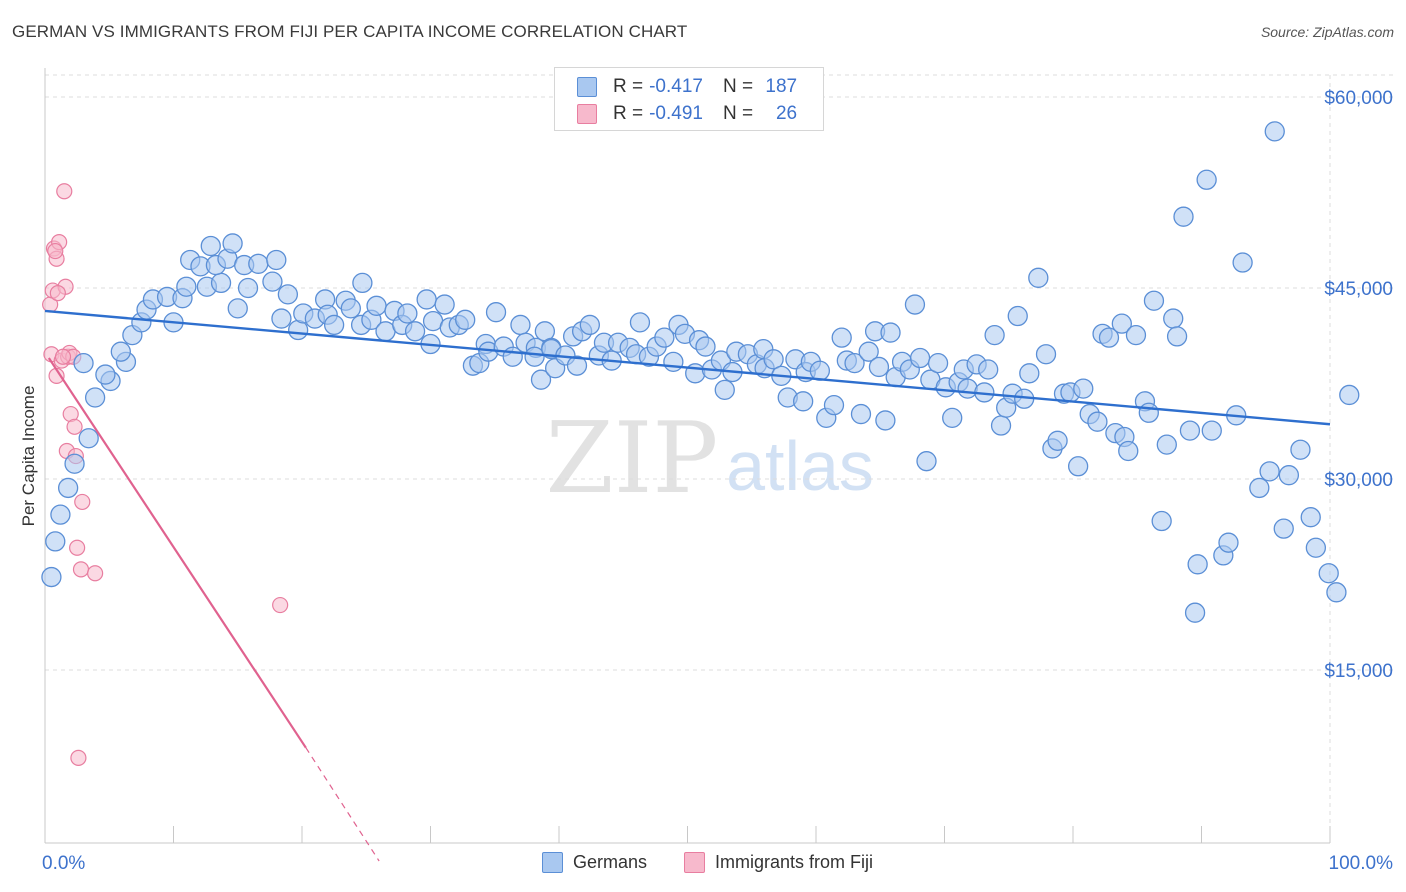 The width and height of the screenshot is (1406, 892). Describe the element at coordinates (687, 367) in the screenshot. I see `german-trend-line` at that location.